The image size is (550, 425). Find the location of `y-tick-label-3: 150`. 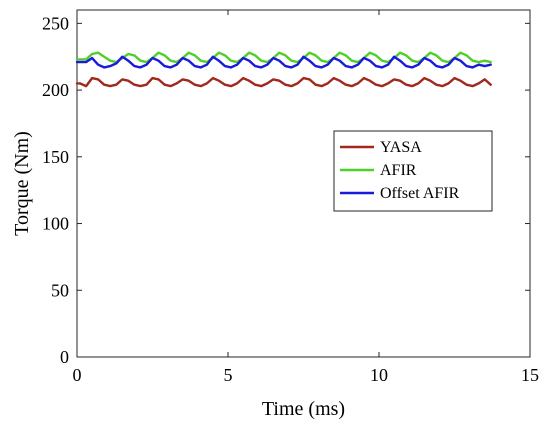

y-tick-label-3: 150 is located at coordinates (55, 157).